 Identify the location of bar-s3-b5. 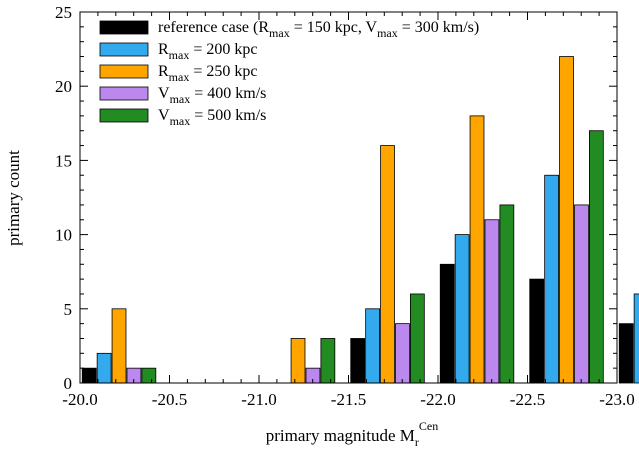
(581, 294).